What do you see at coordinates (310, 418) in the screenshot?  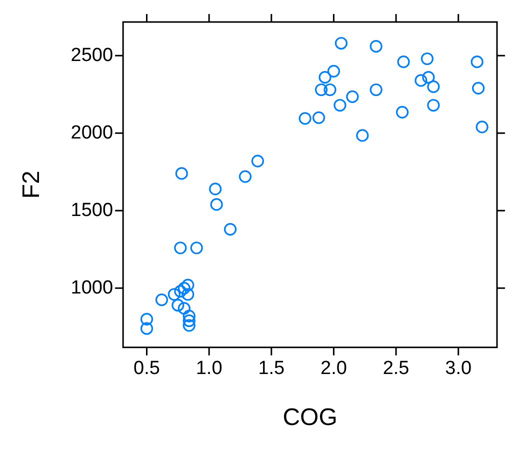 I see `x-axis-title: COG` at bounding box center [310, 418].